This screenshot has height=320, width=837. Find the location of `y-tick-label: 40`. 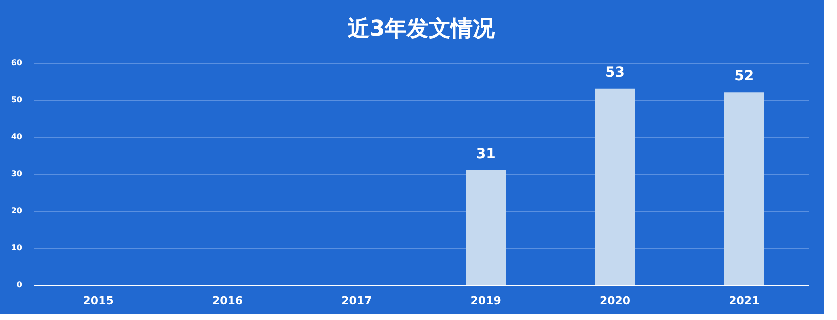

y-tick-label: 40 is located at coordinates (17, 137).